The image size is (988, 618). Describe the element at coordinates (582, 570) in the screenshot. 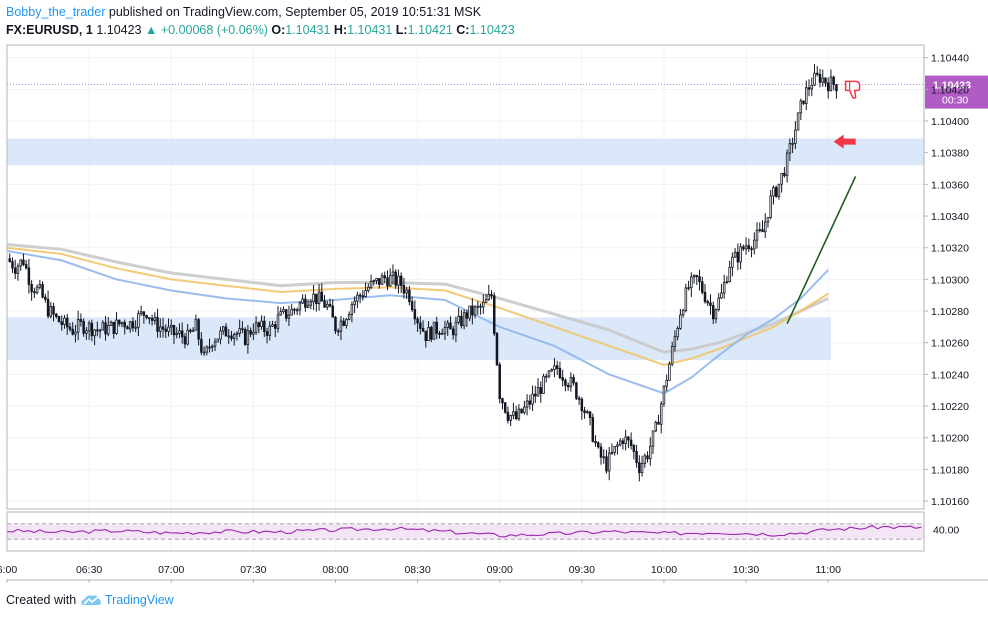

I see `x-tick-label: 09:30` at that location.